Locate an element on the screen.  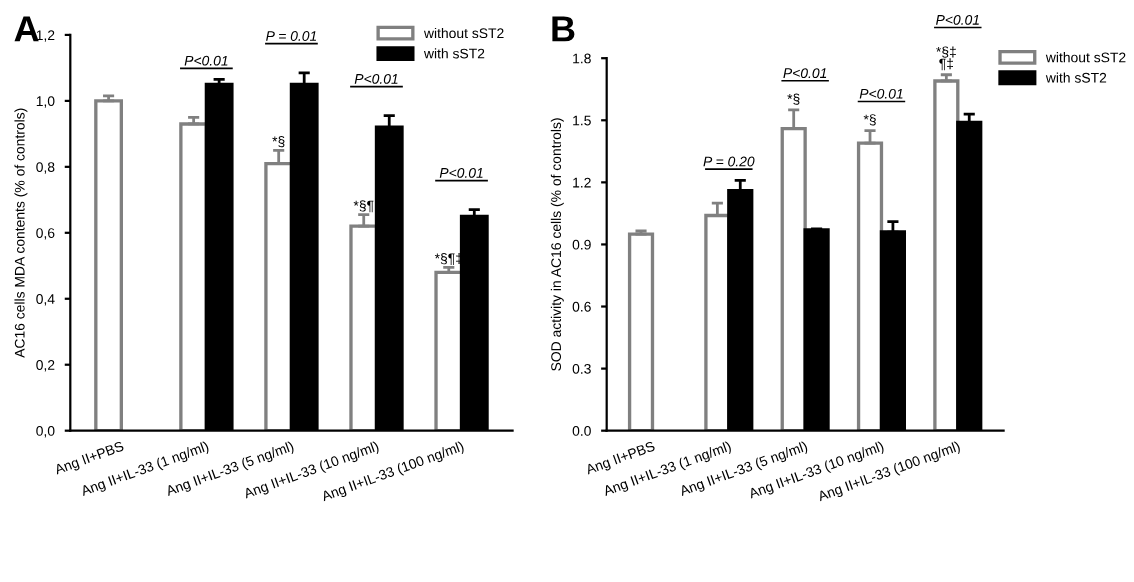
chart-title: A is located at coordinates (26, 29).